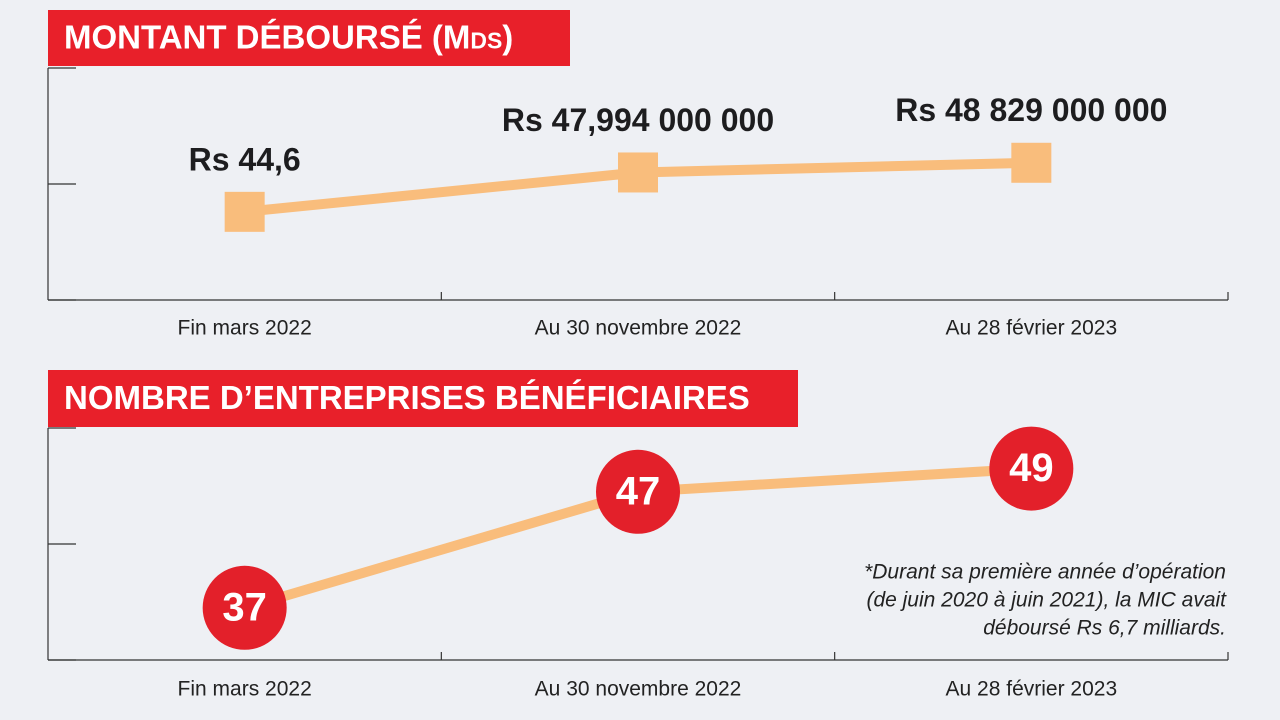 The width and height of the screenshot is (1280, 720). I want to click on annotation: déboursé Rs 6,7 milliards., so click(1104, 628).